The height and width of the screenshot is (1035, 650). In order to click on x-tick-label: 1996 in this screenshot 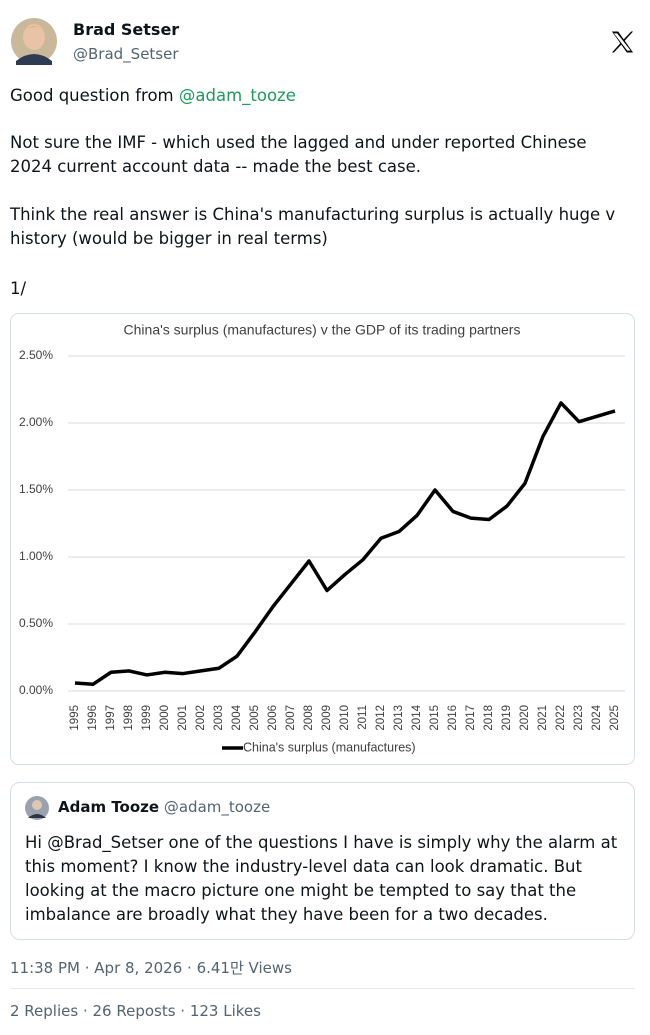, I will do `click(93, 718)`.